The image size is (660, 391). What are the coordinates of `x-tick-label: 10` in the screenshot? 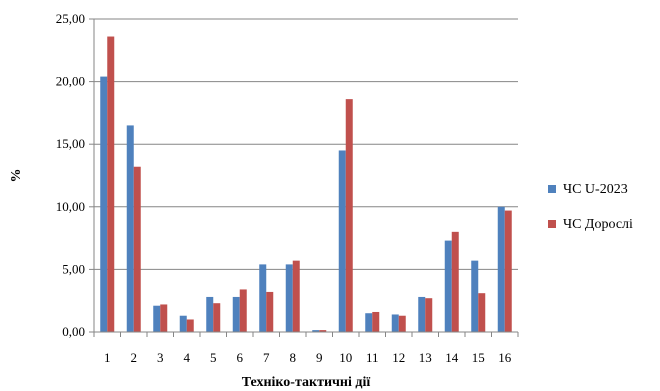 It's located at (345, 357).